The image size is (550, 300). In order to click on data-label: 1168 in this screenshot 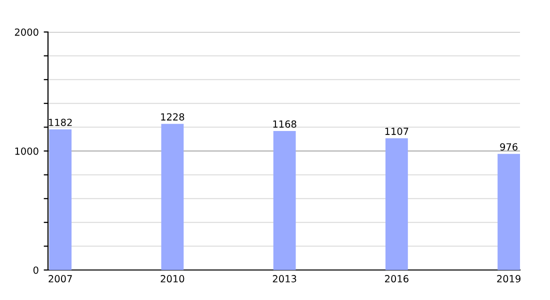, I will do `click(284, 124)`.